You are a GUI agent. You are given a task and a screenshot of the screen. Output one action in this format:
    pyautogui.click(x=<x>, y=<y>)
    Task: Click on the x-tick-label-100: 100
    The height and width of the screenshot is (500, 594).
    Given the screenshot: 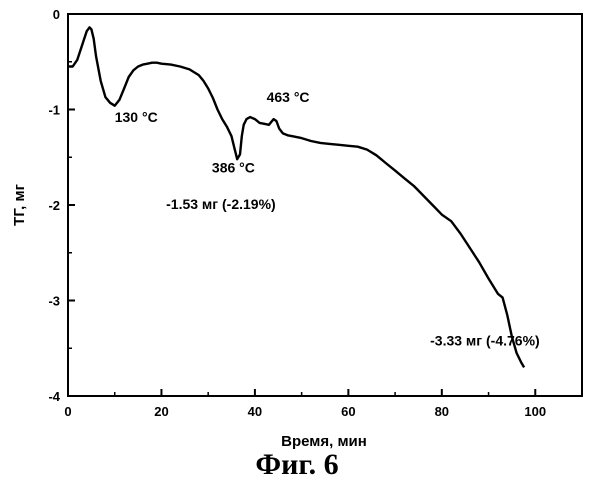 What is the action you would take?
    pyautogui.click(x=535, y=411)
    